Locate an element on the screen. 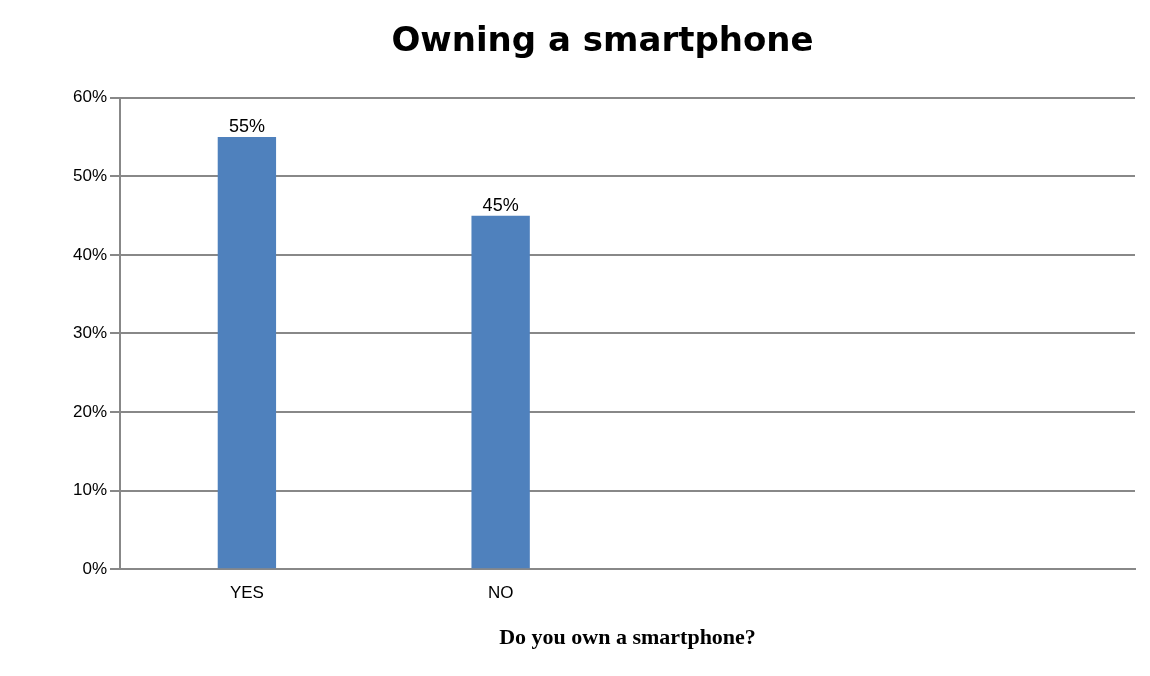 The image size is (1150, 676). y-tick-label: 60% is located at coordinates (90, 97).